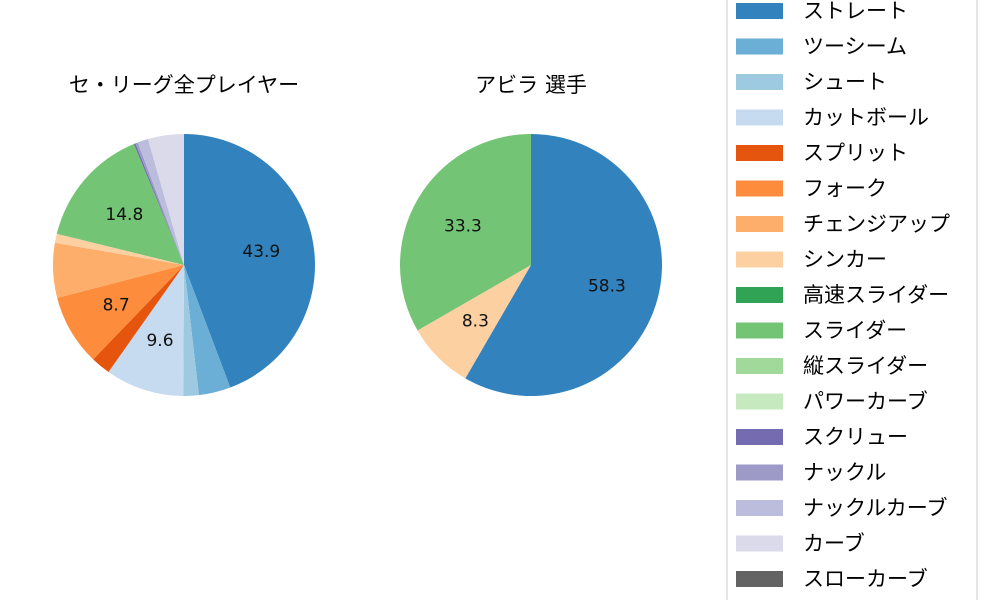 Image resolution: width=1000 pixels, height=600 pixels. What do you see at coordinates (845, 189) in the screenshot?
I see `legend-label: フォーク` at bounding box center [845, 189].